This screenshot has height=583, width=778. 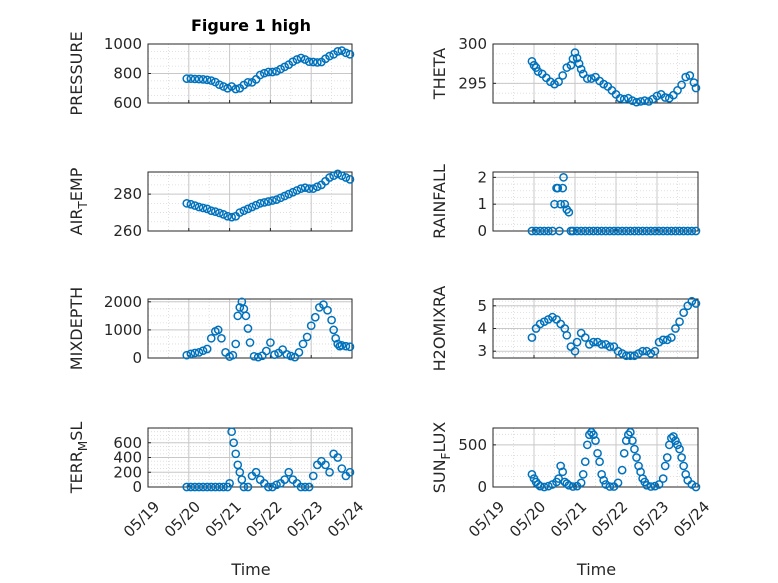 What do you see at coordinates (251, 25) in the screenshot?
I see `figure-title: Figure 1 high` at bounding box center [251, 25].